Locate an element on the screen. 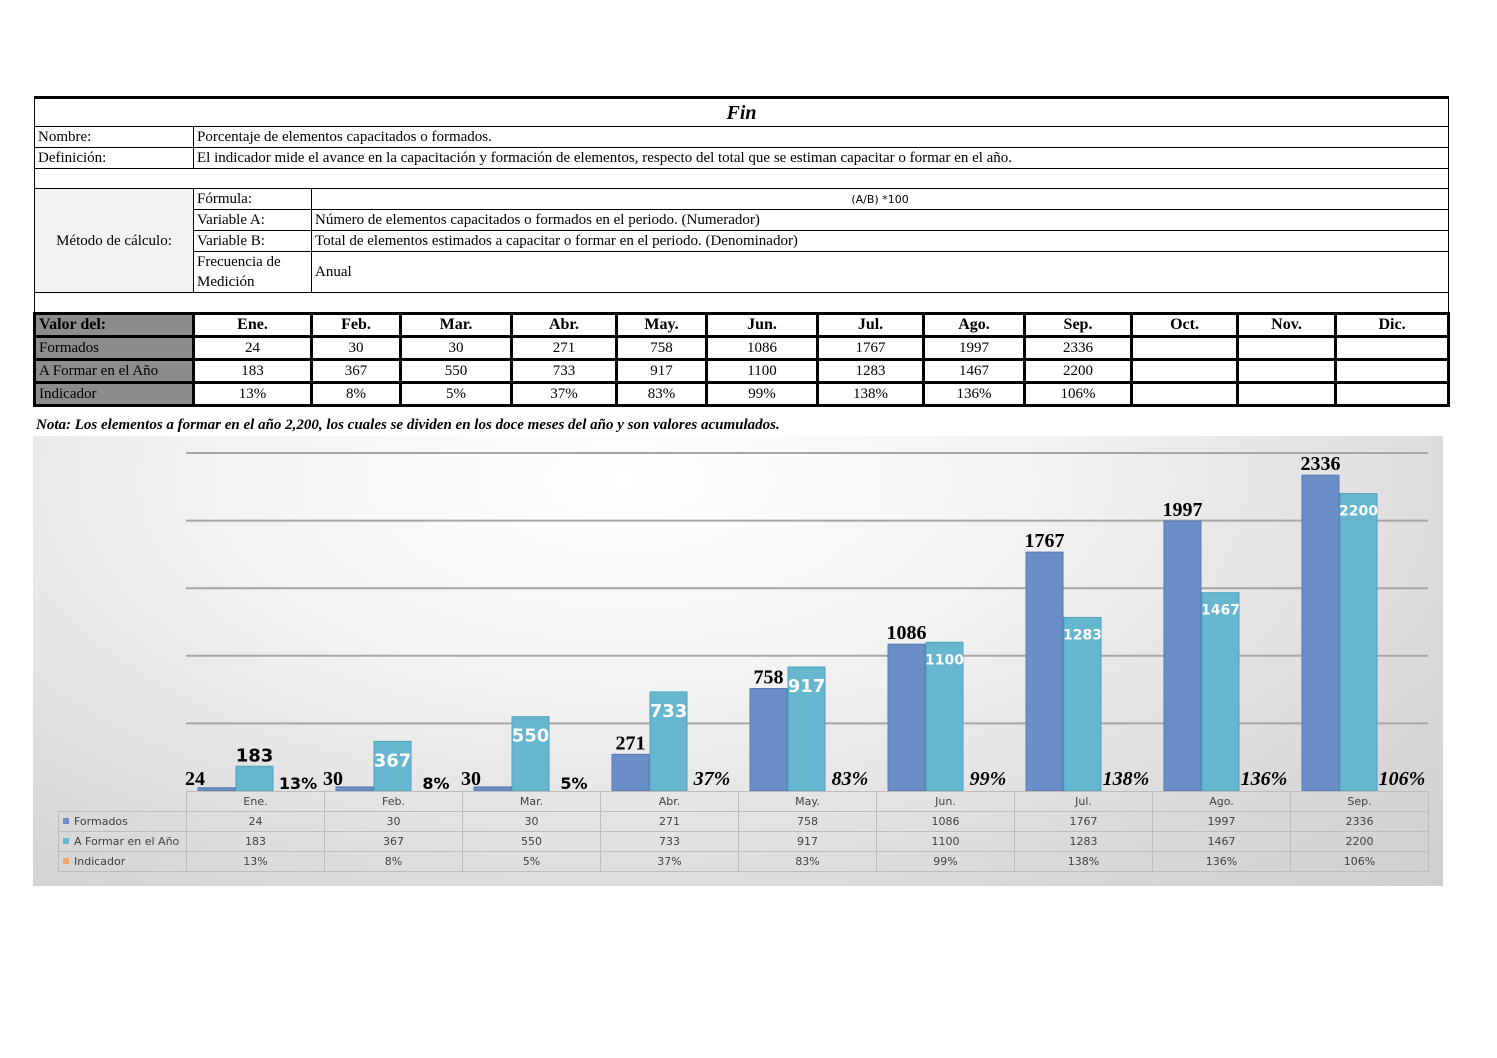  data-label-a-formar: 183 is located at coordinates (255, 755).